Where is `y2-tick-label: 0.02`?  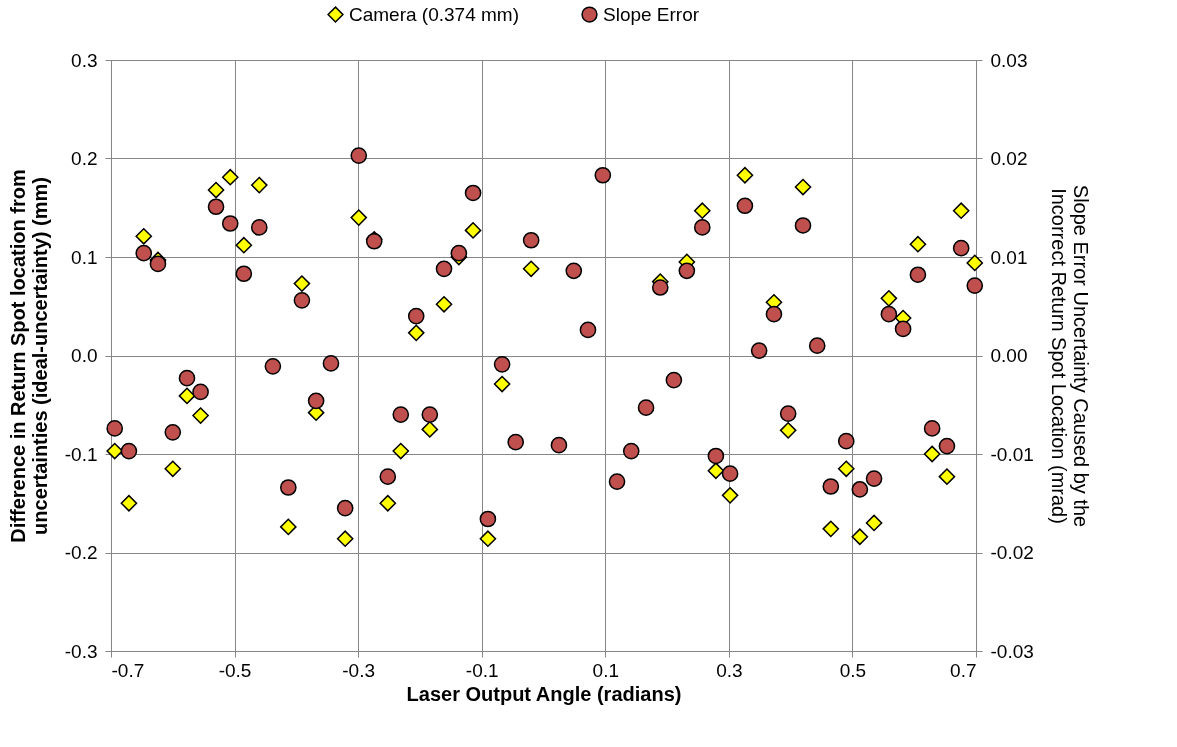 y2-tick-label: 0.02 is located at coordinates (1009, 158).